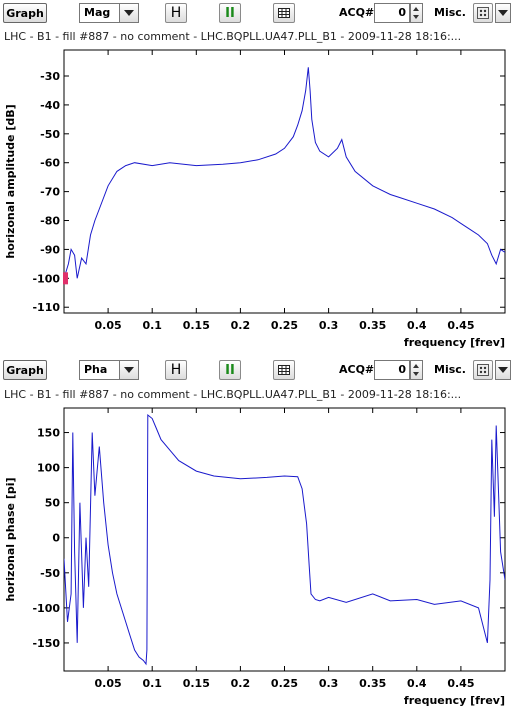 This screenshot has width=512, height=712. I want to click on y-axis-label: horizonal phase [pi], so click(10, 539).